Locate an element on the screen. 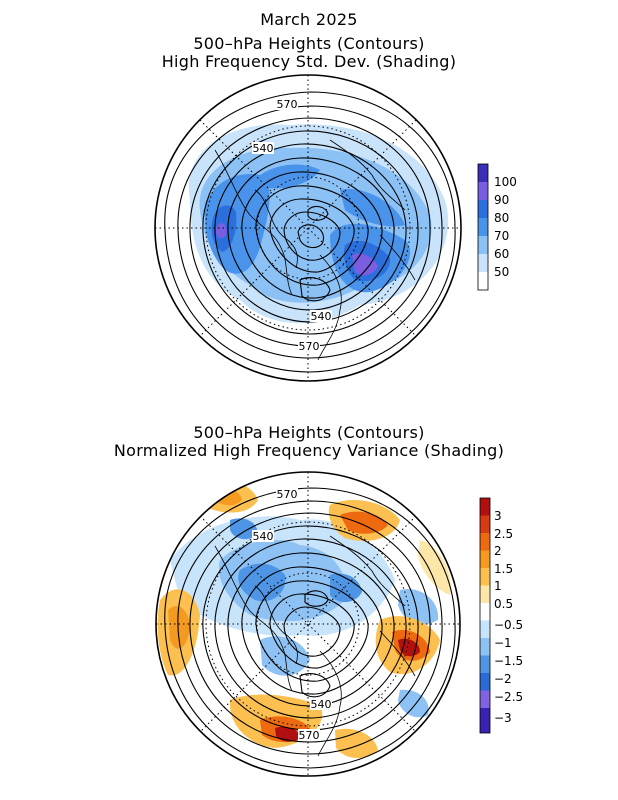  top-colorbar-tick: 50 is located at coordinates (501, 272).